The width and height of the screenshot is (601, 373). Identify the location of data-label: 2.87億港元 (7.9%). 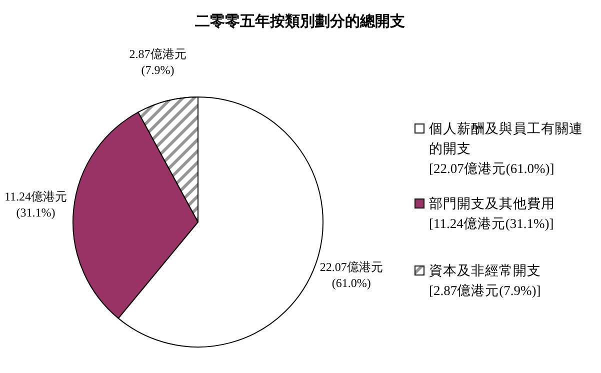
(157, 62).